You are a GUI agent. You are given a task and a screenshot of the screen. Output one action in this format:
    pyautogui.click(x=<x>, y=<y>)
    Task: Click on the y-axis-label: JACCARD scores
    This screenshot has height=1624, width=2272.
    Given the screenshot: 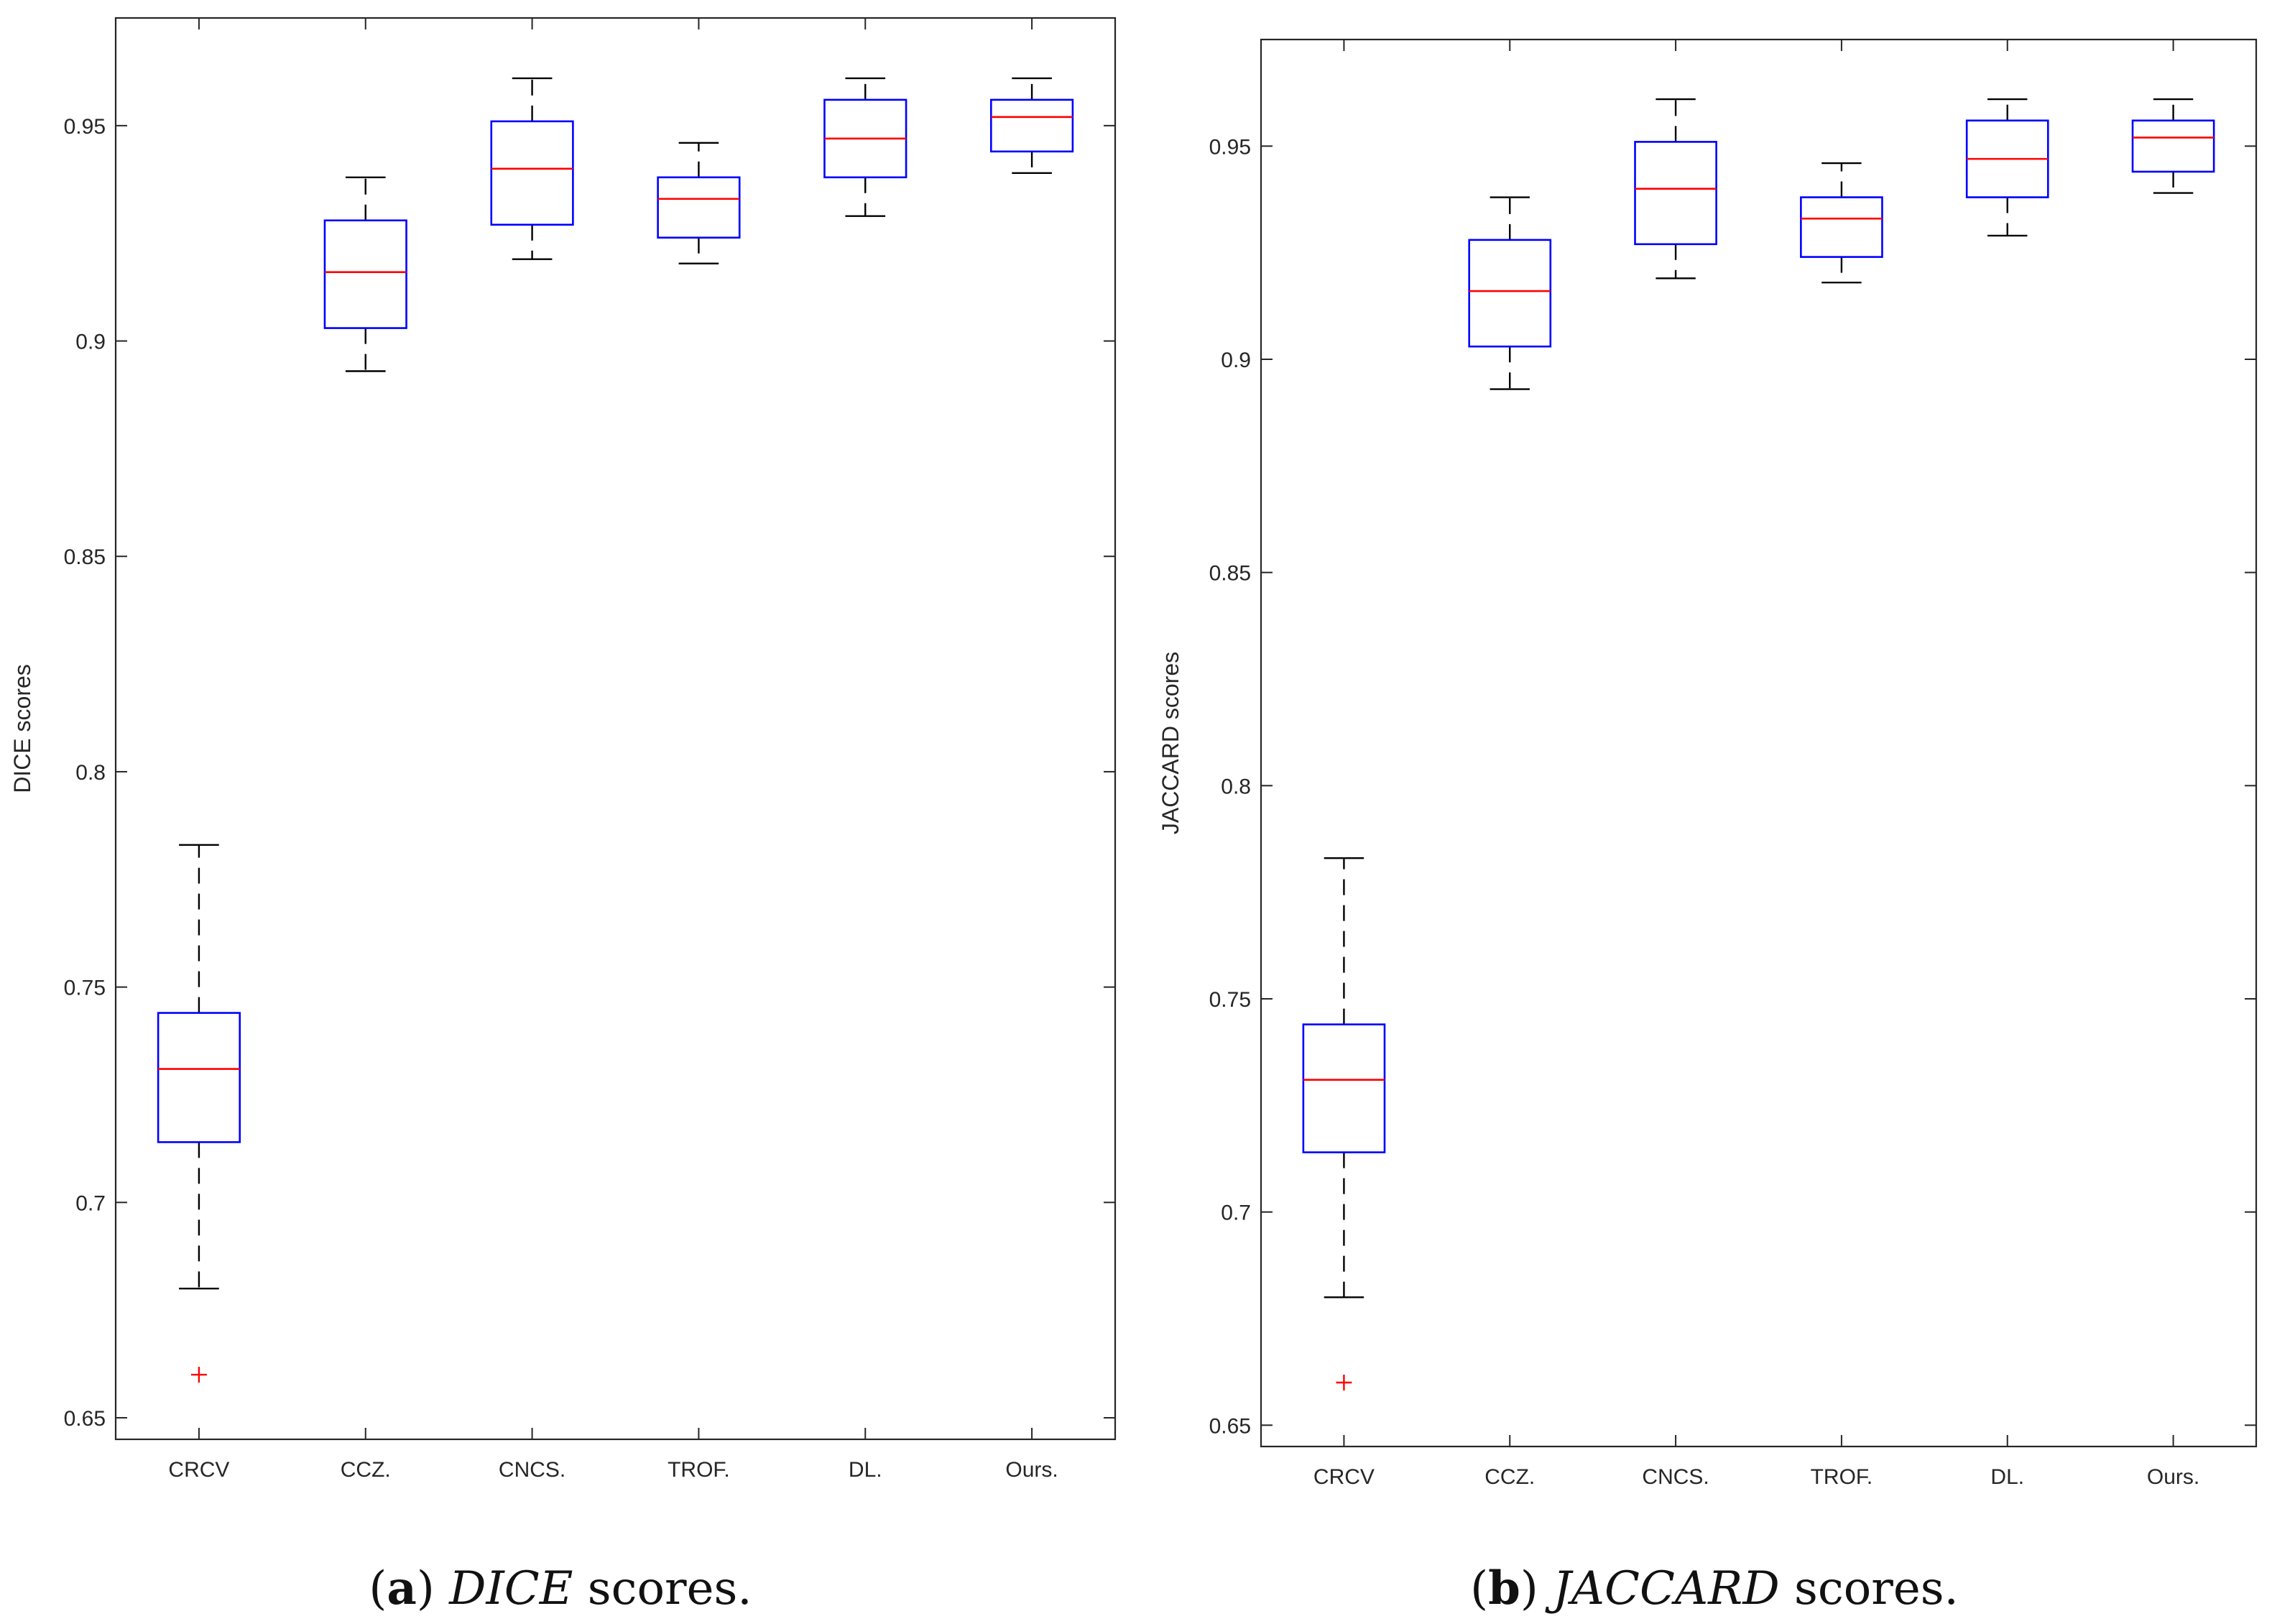 What is the action you would take?
    pyautogui.click(x=1170, y=743)
    